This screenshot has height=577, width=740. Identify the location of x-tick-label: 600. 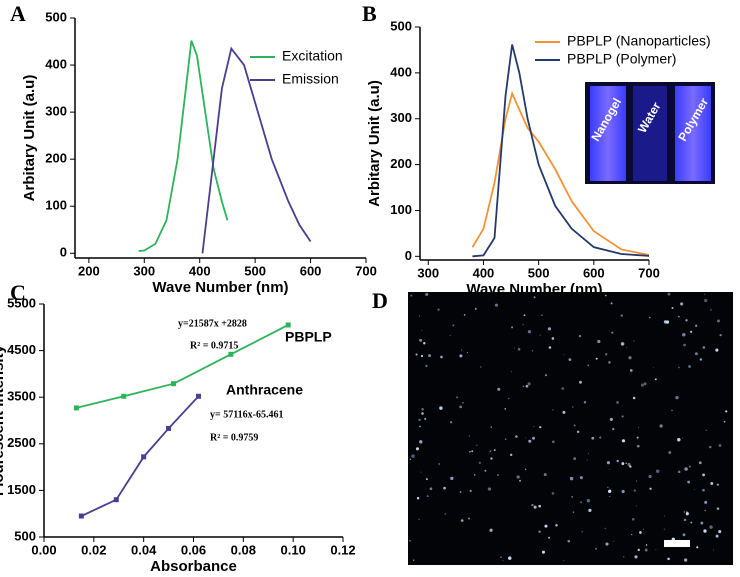
(594, 272).